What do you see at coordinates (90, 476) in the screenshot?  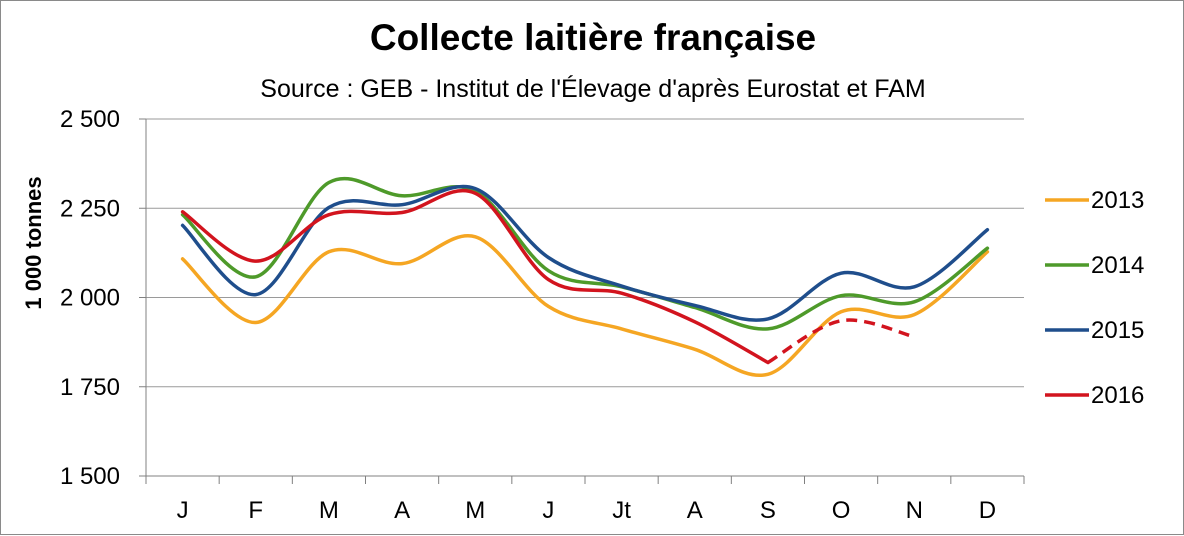 I see `y-tick-label: 1 500` at bounding box center [90, 476].